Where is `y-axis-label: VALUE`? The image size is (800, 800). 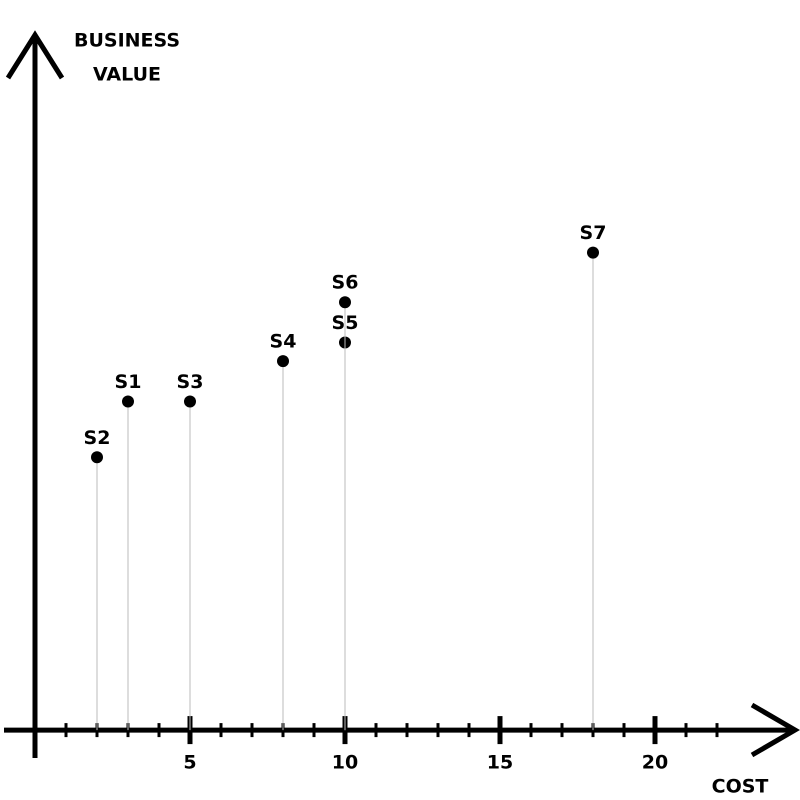 y-axis-label: VALUE is located at coordinates (127, 75).